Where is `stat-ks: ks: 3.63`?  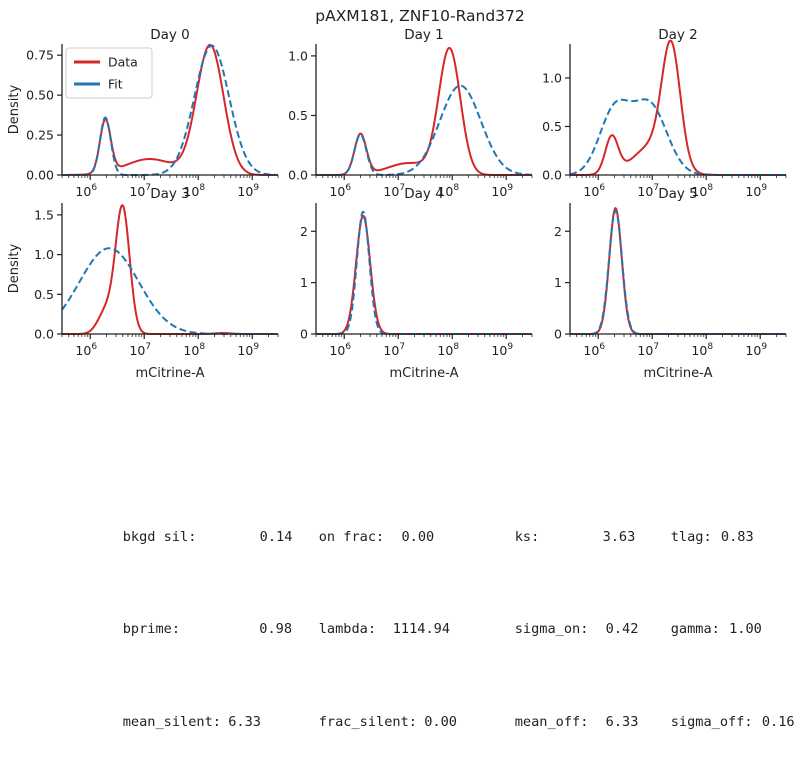
stat-ks: ks: 3.63 is located at coordinates (575, 536).